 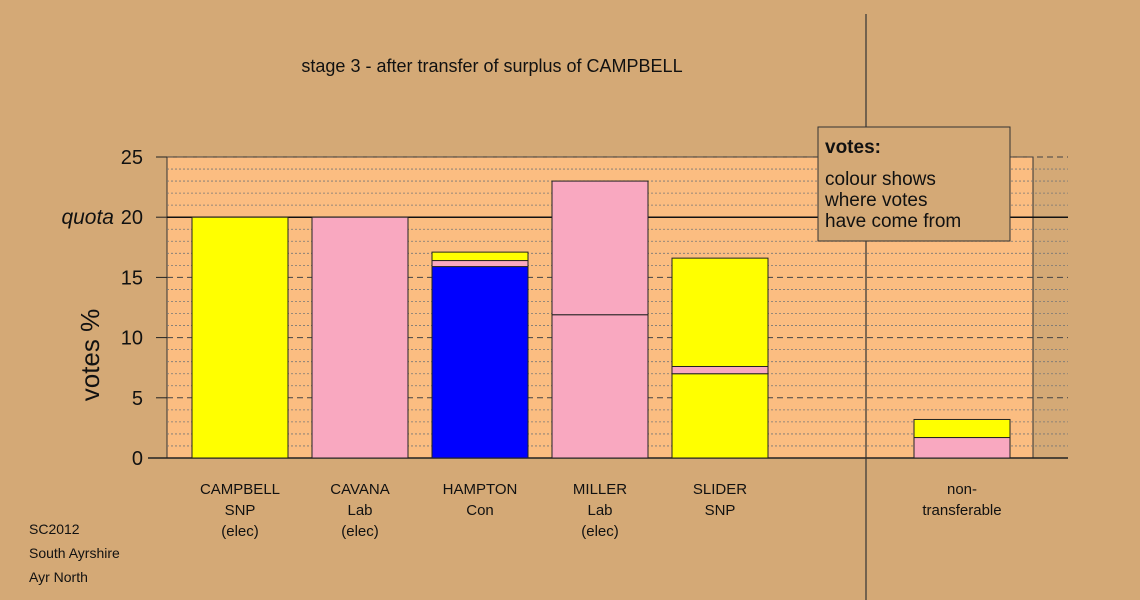 What do you see at coordinates (132, 158) in the screenshot?
I see `y-tick-label: 25` at bounding box center [132, 158].